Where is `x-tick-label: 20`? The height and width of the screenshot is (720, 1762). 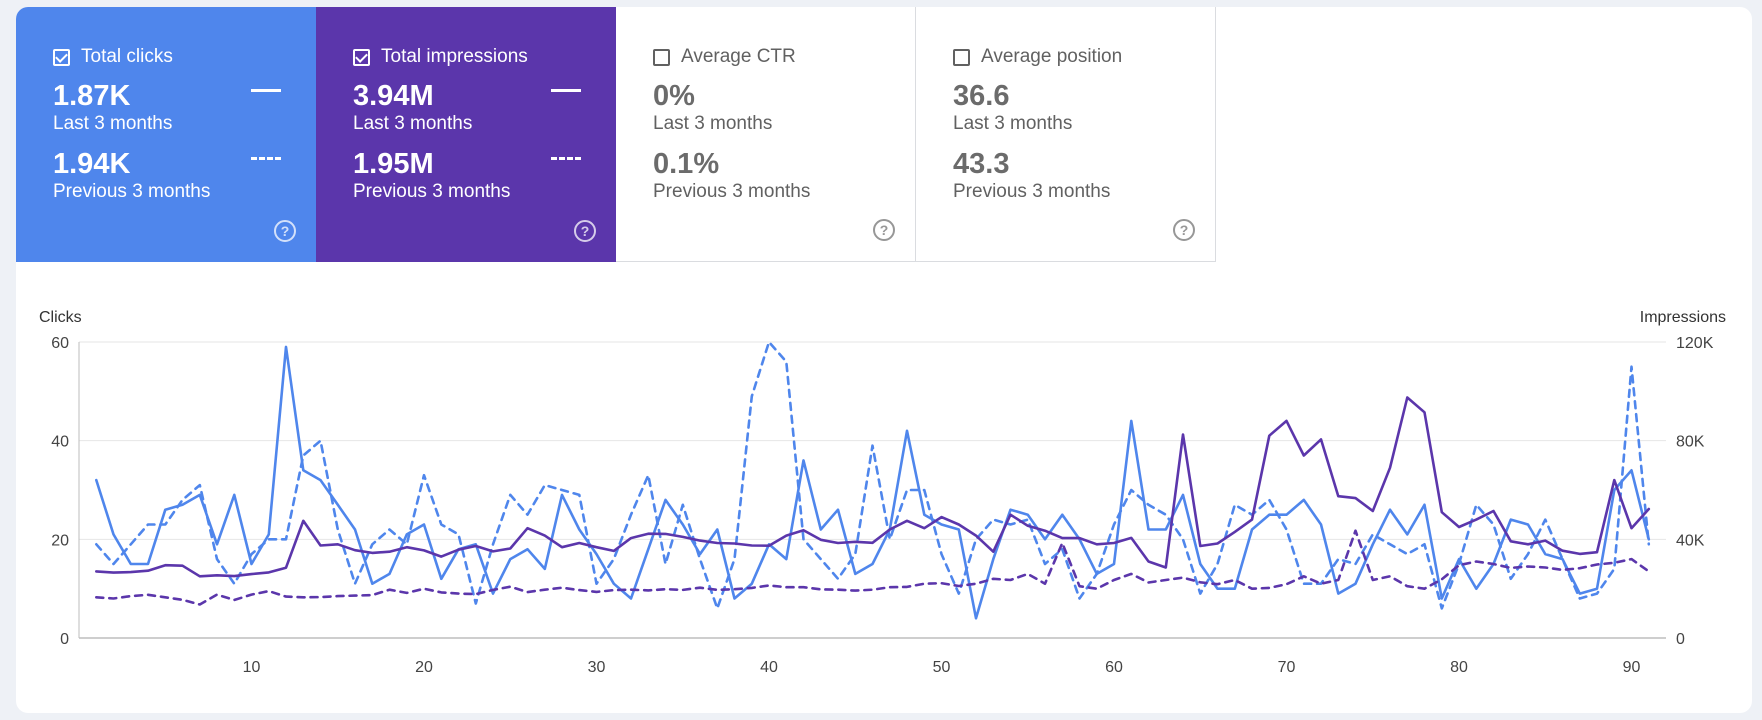
x-tick-label: 20 is located at coordinates (424, 667).